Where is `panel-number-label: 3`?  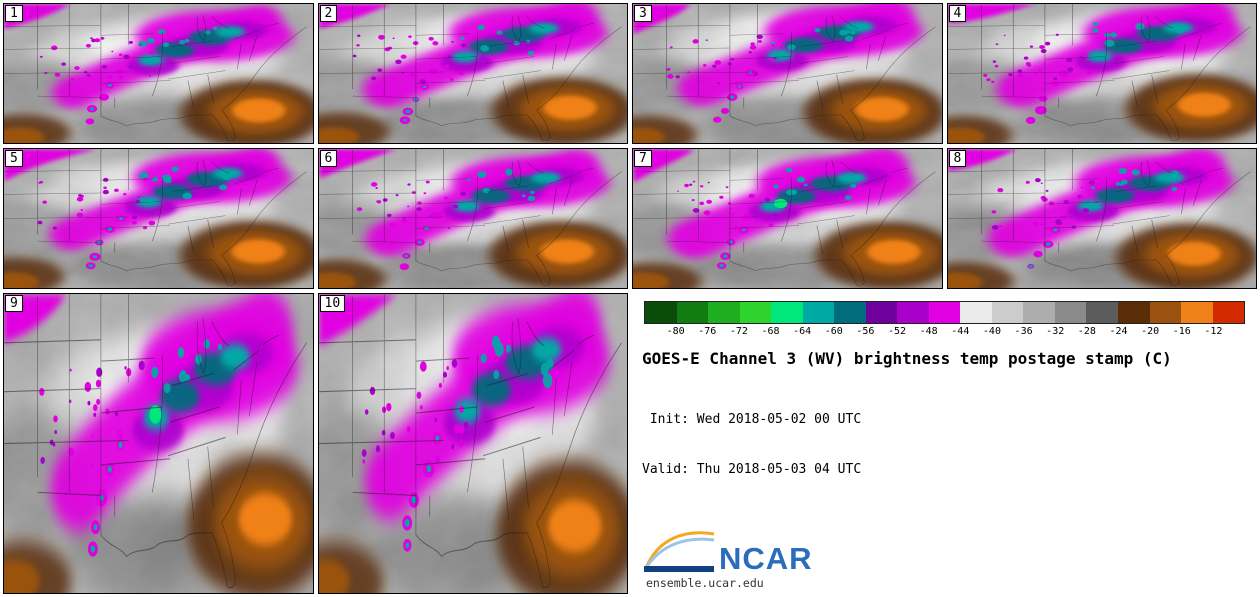 panel-number-label: 3 is located at coordinates (643, 13).